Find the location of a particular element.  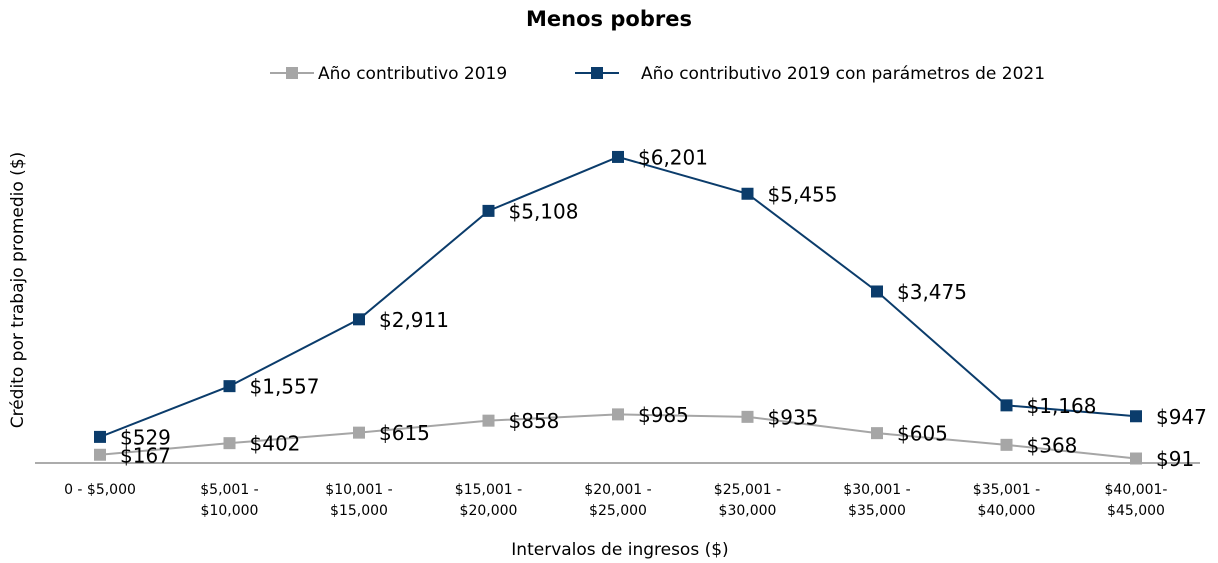

data-label: $1,557 is located at coordinates (285, 387).